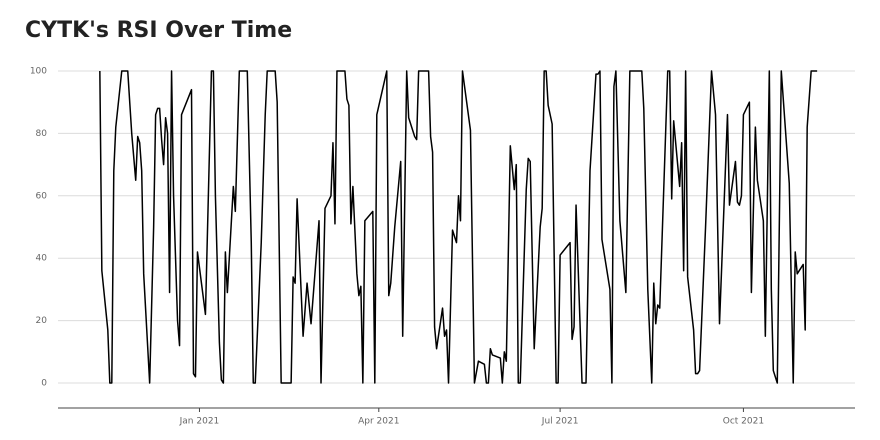 The width and height of the screenshot is (880, 440). I want to click on x-tick-label: Oct 2021, so click(743, 422).